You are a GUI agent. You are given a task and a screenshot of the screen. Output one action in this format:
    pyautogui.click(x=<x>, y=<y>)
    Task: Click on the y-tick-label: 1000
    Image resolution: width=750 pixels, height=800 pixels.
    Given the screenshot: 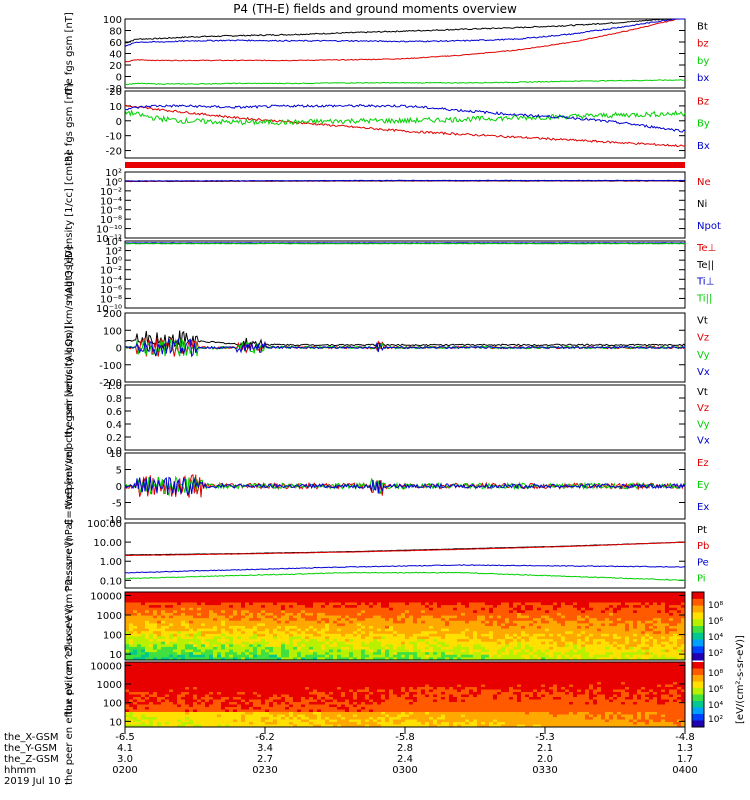 What is the action you would take?
    pyautogui.click(x=109, y=616)
    